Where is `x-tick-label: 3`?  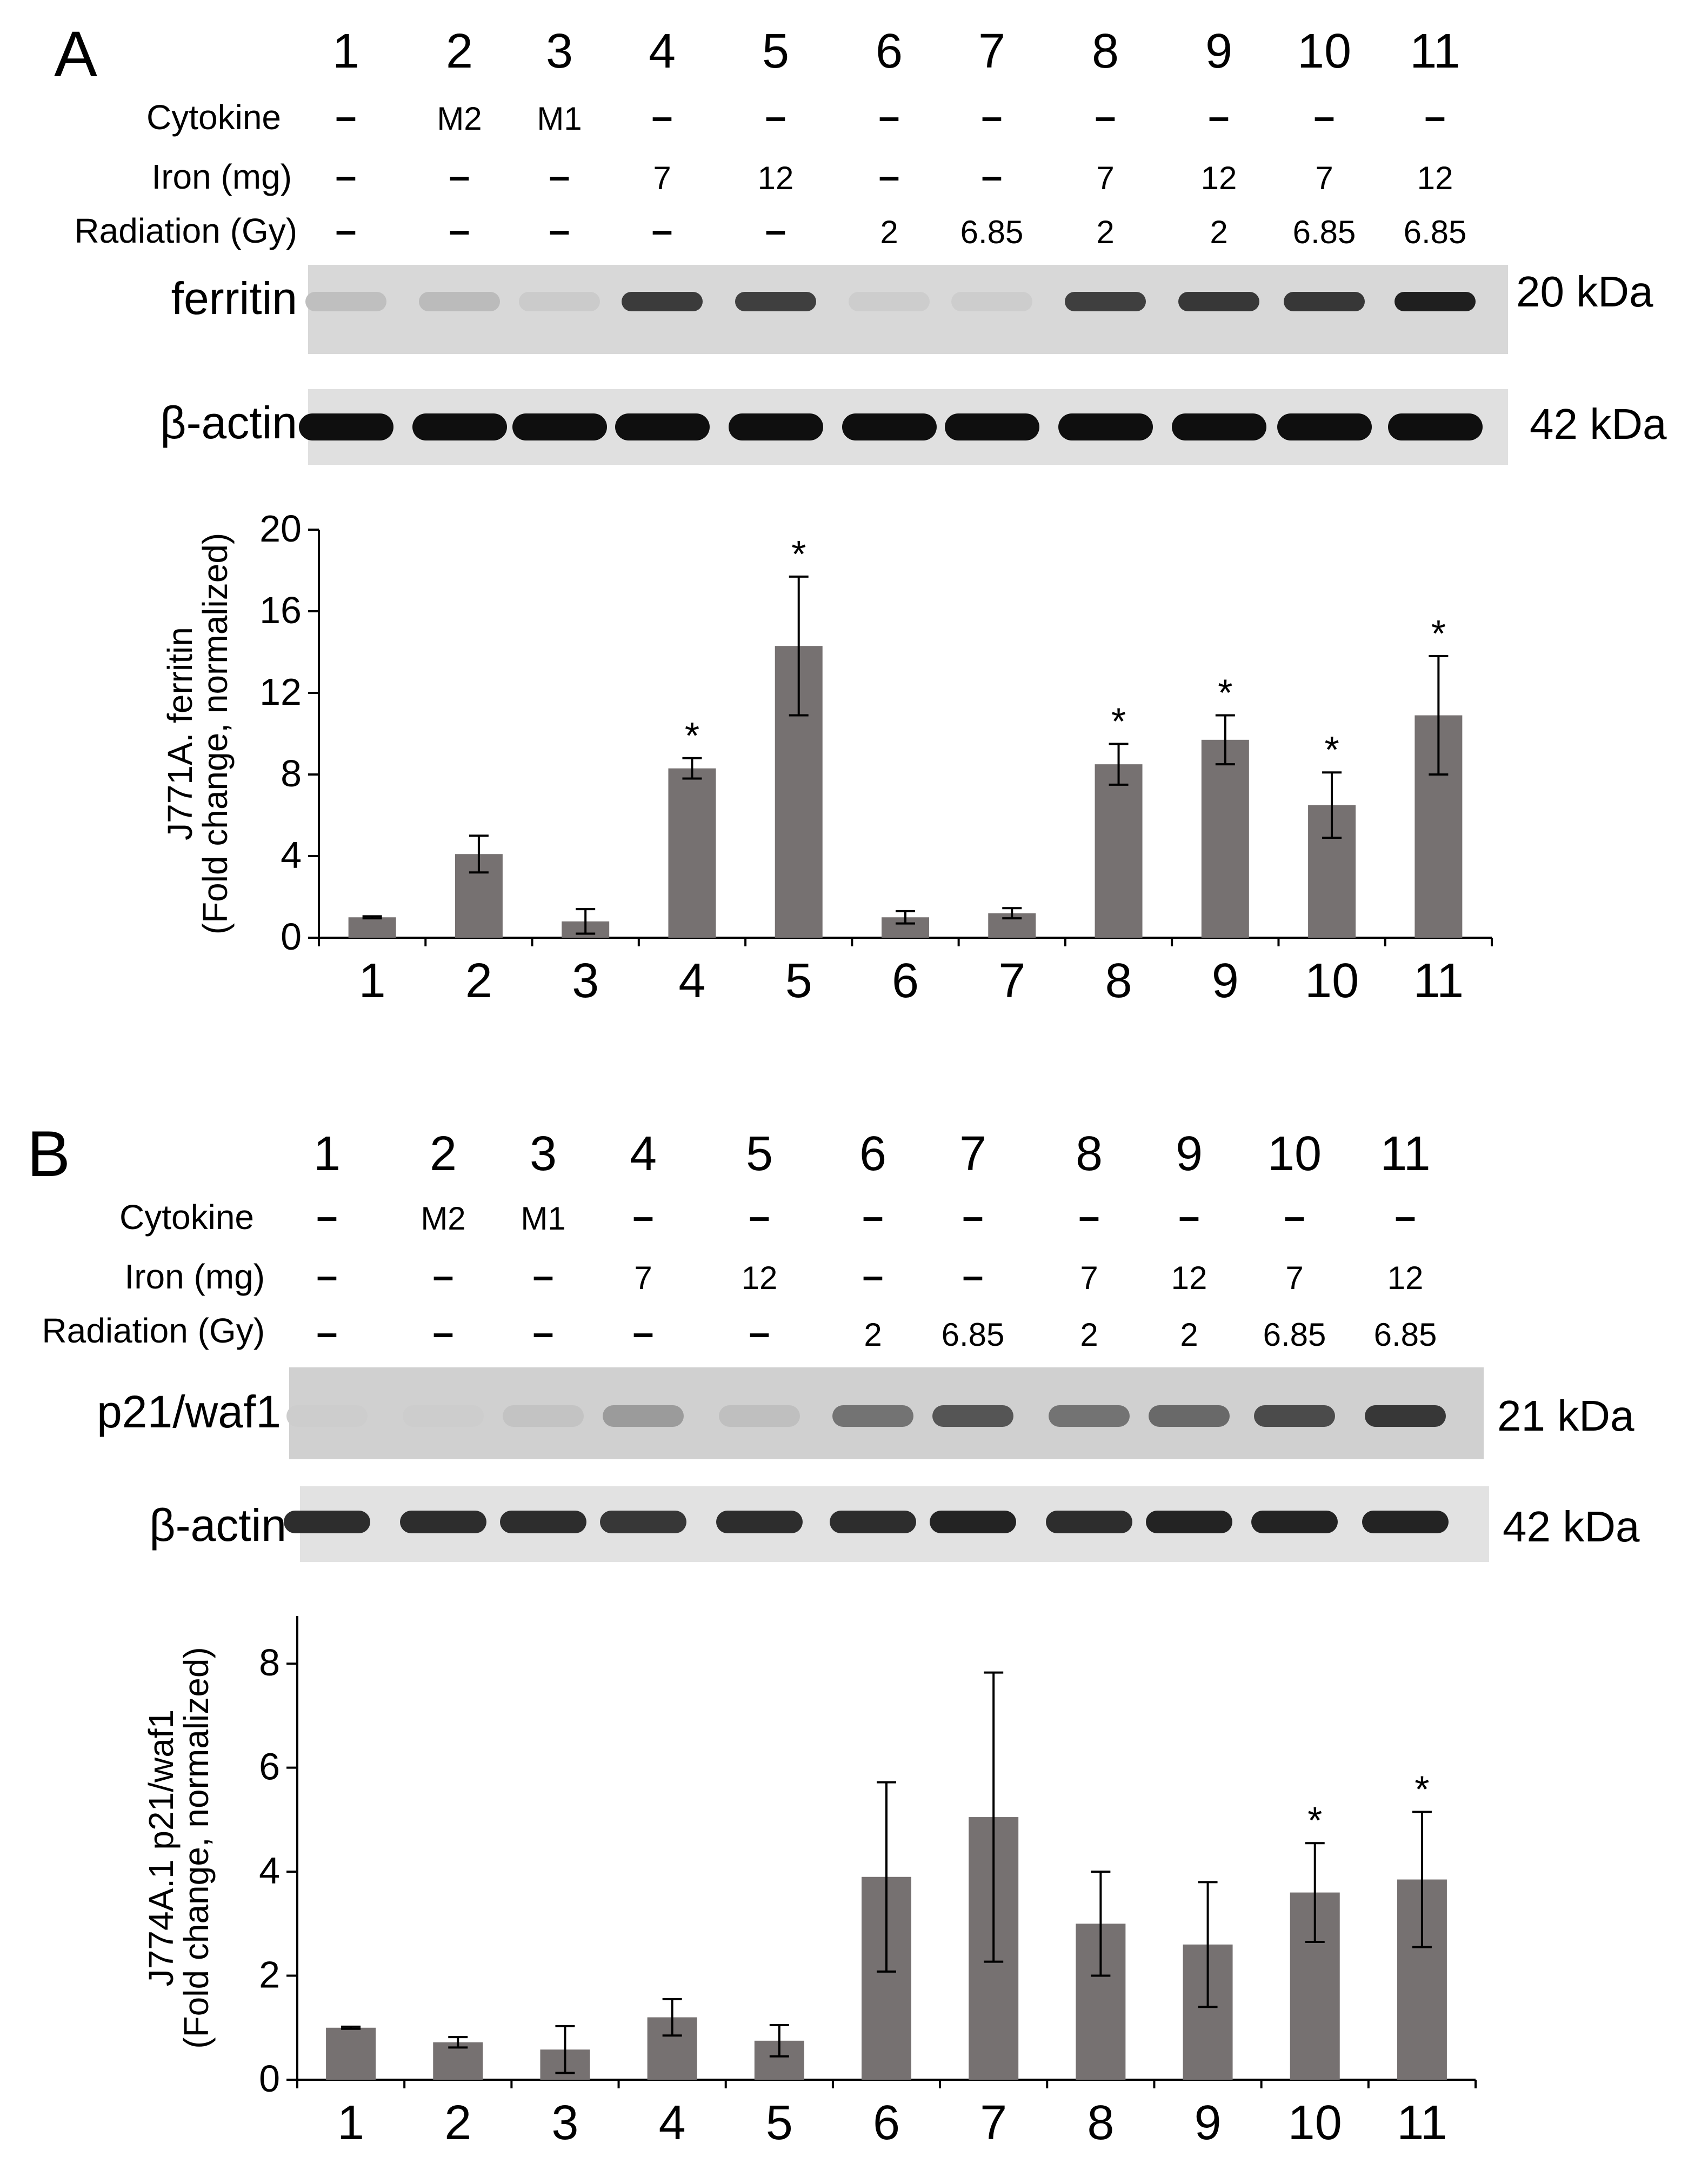 x-tick-label: 3 is located at coordinates (564, 2123).